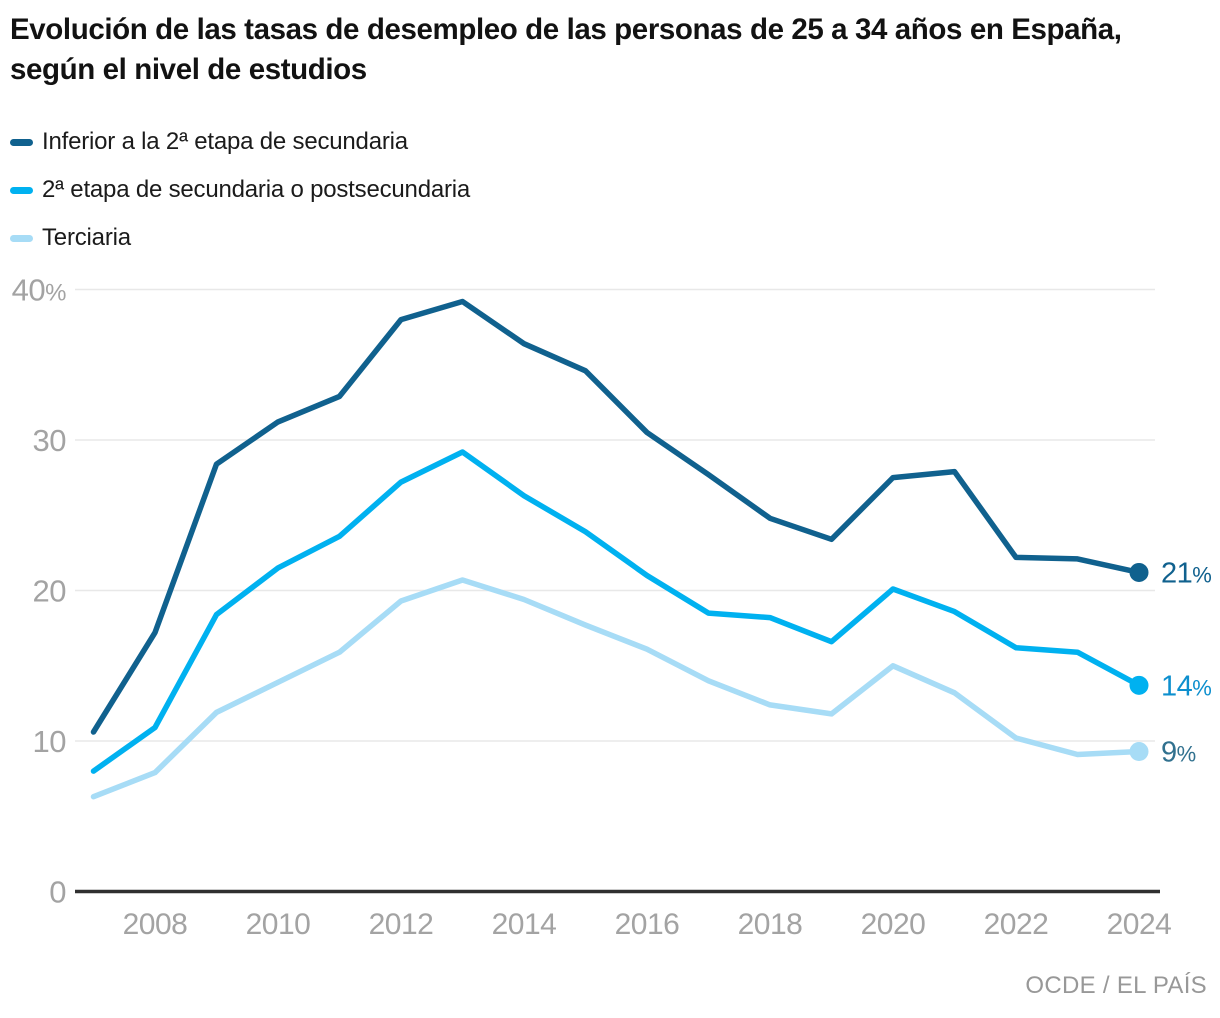 This screenshot has width=1220, height=1018. What do you see at coordinates (155, 924) in the screenshot?
I see `x-tick-label-2008: 2008` at bounding box center [155, 924].